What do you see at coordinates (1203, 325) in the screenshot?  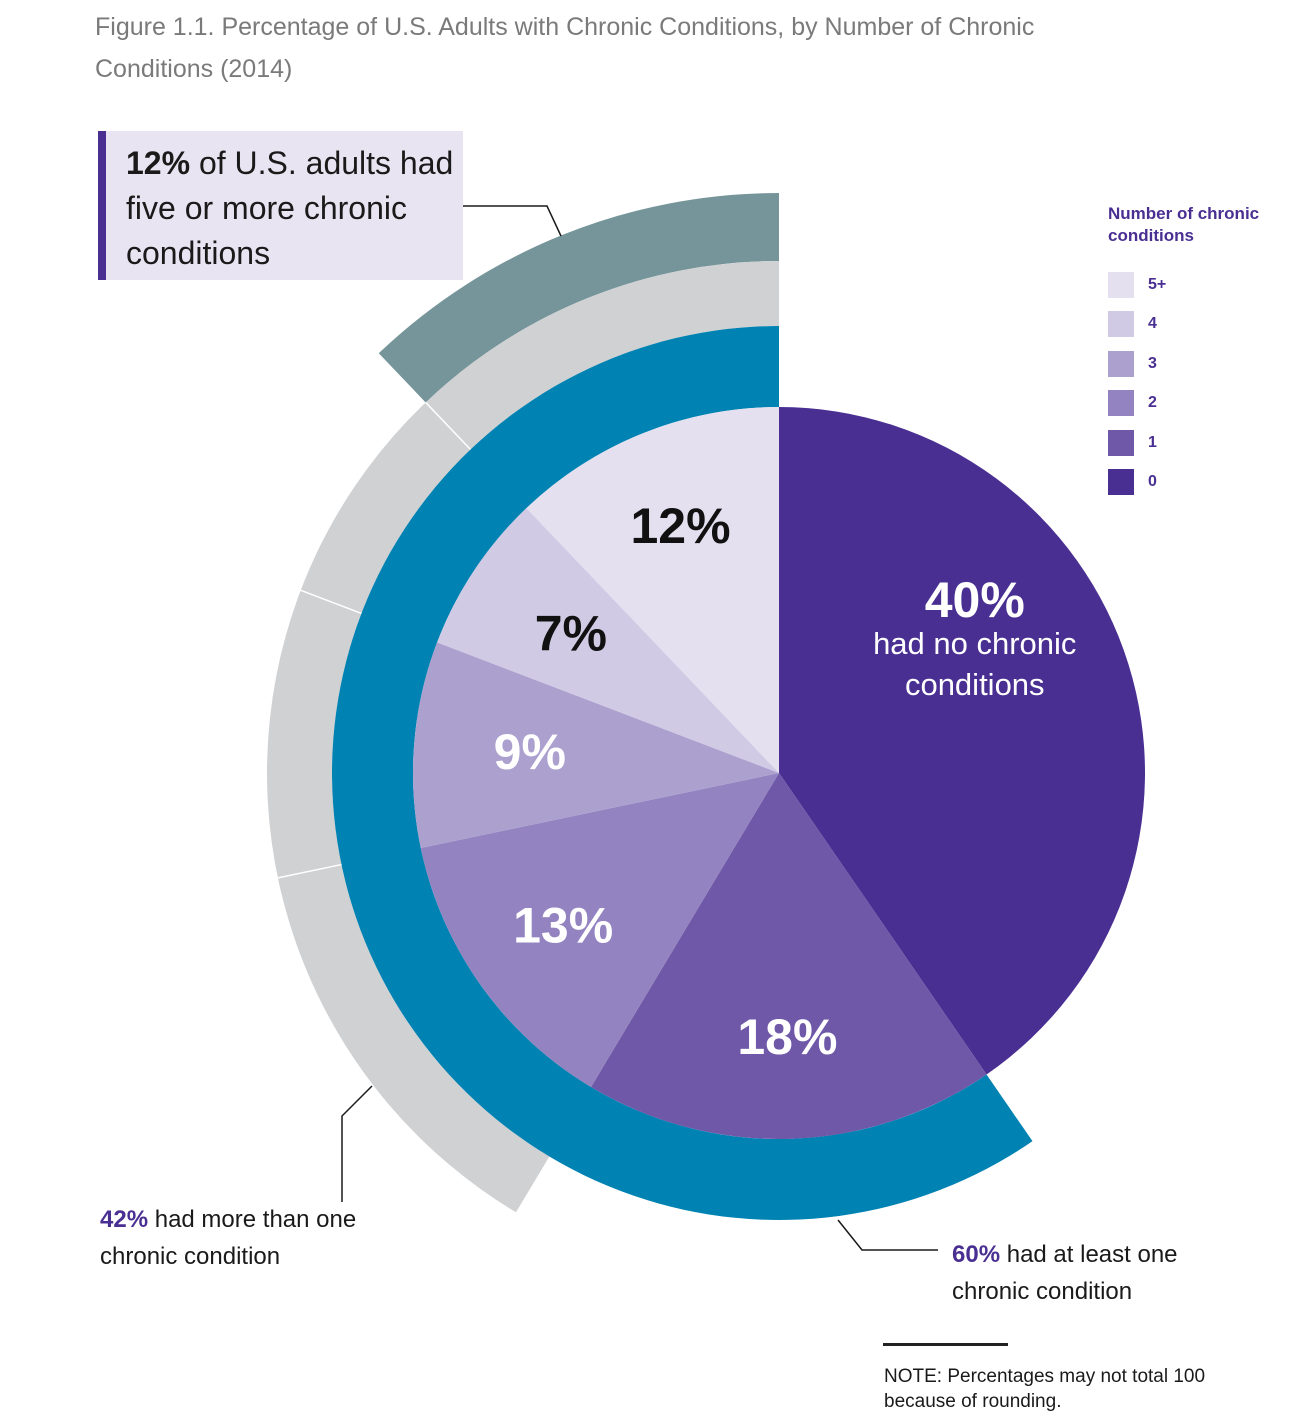 I see `legend-item: 4` at bounding box center [1203, 325].